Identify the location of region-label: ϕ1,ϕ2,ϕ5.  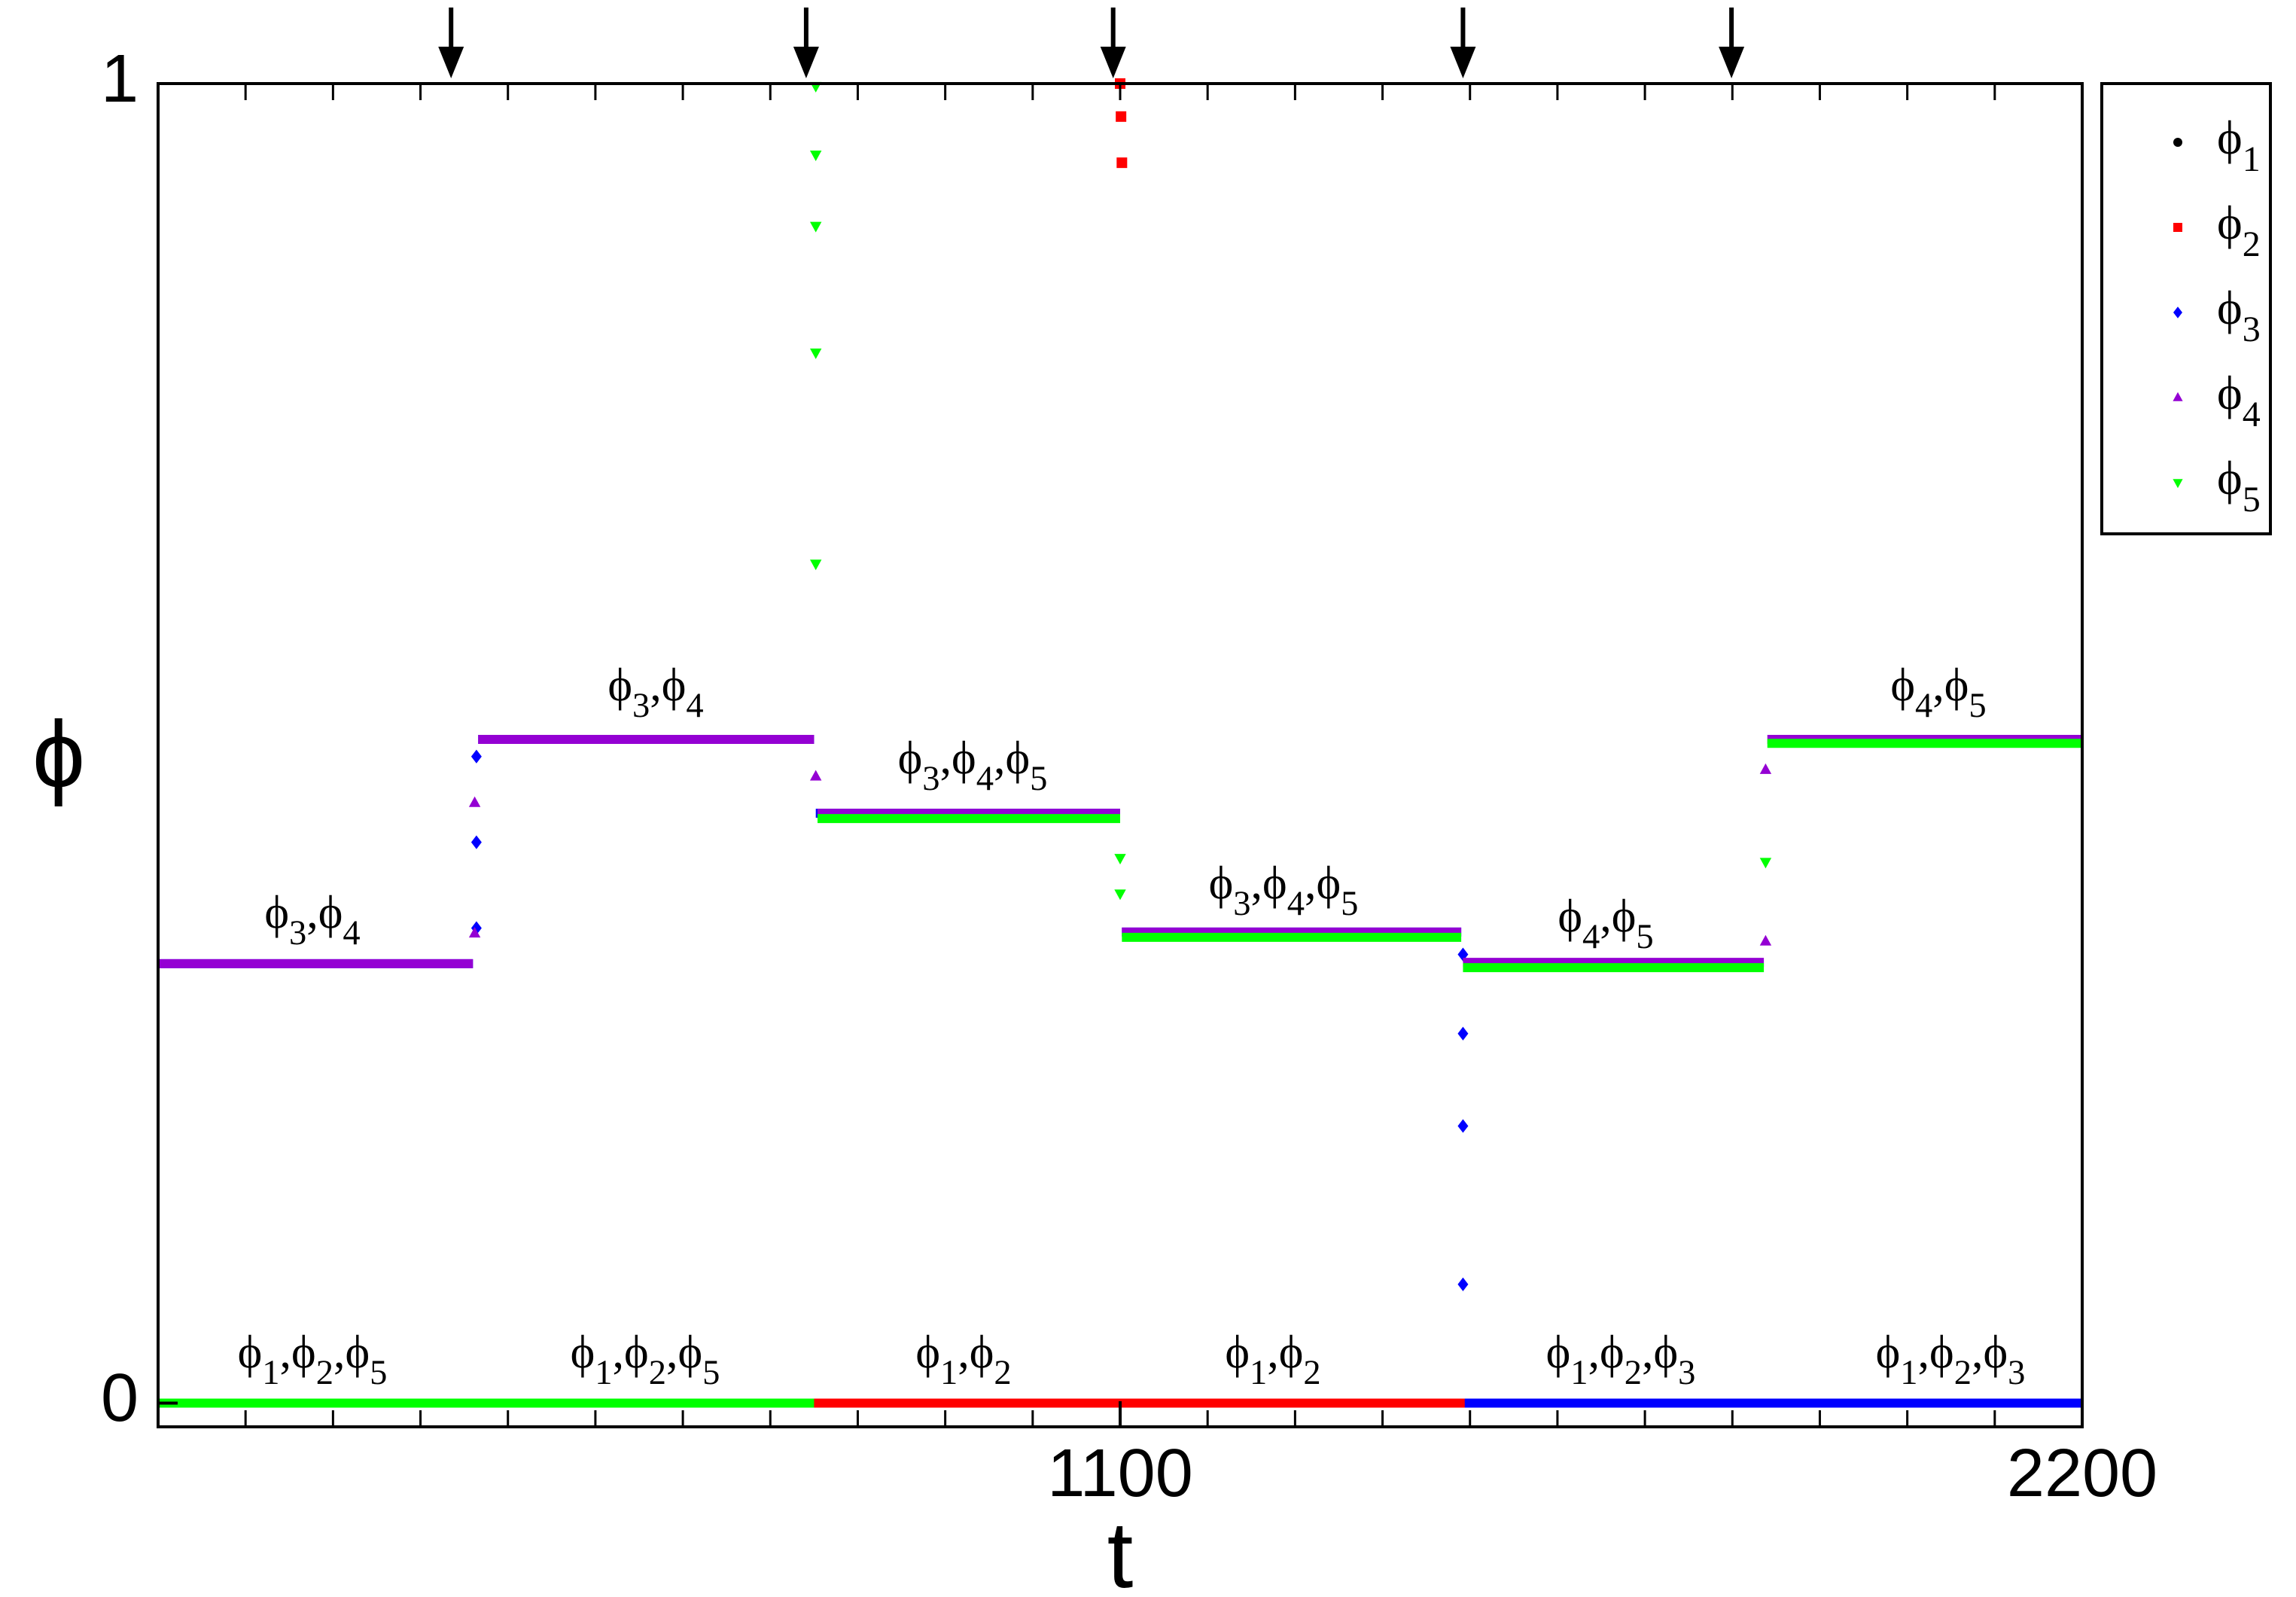
(313, 1360).